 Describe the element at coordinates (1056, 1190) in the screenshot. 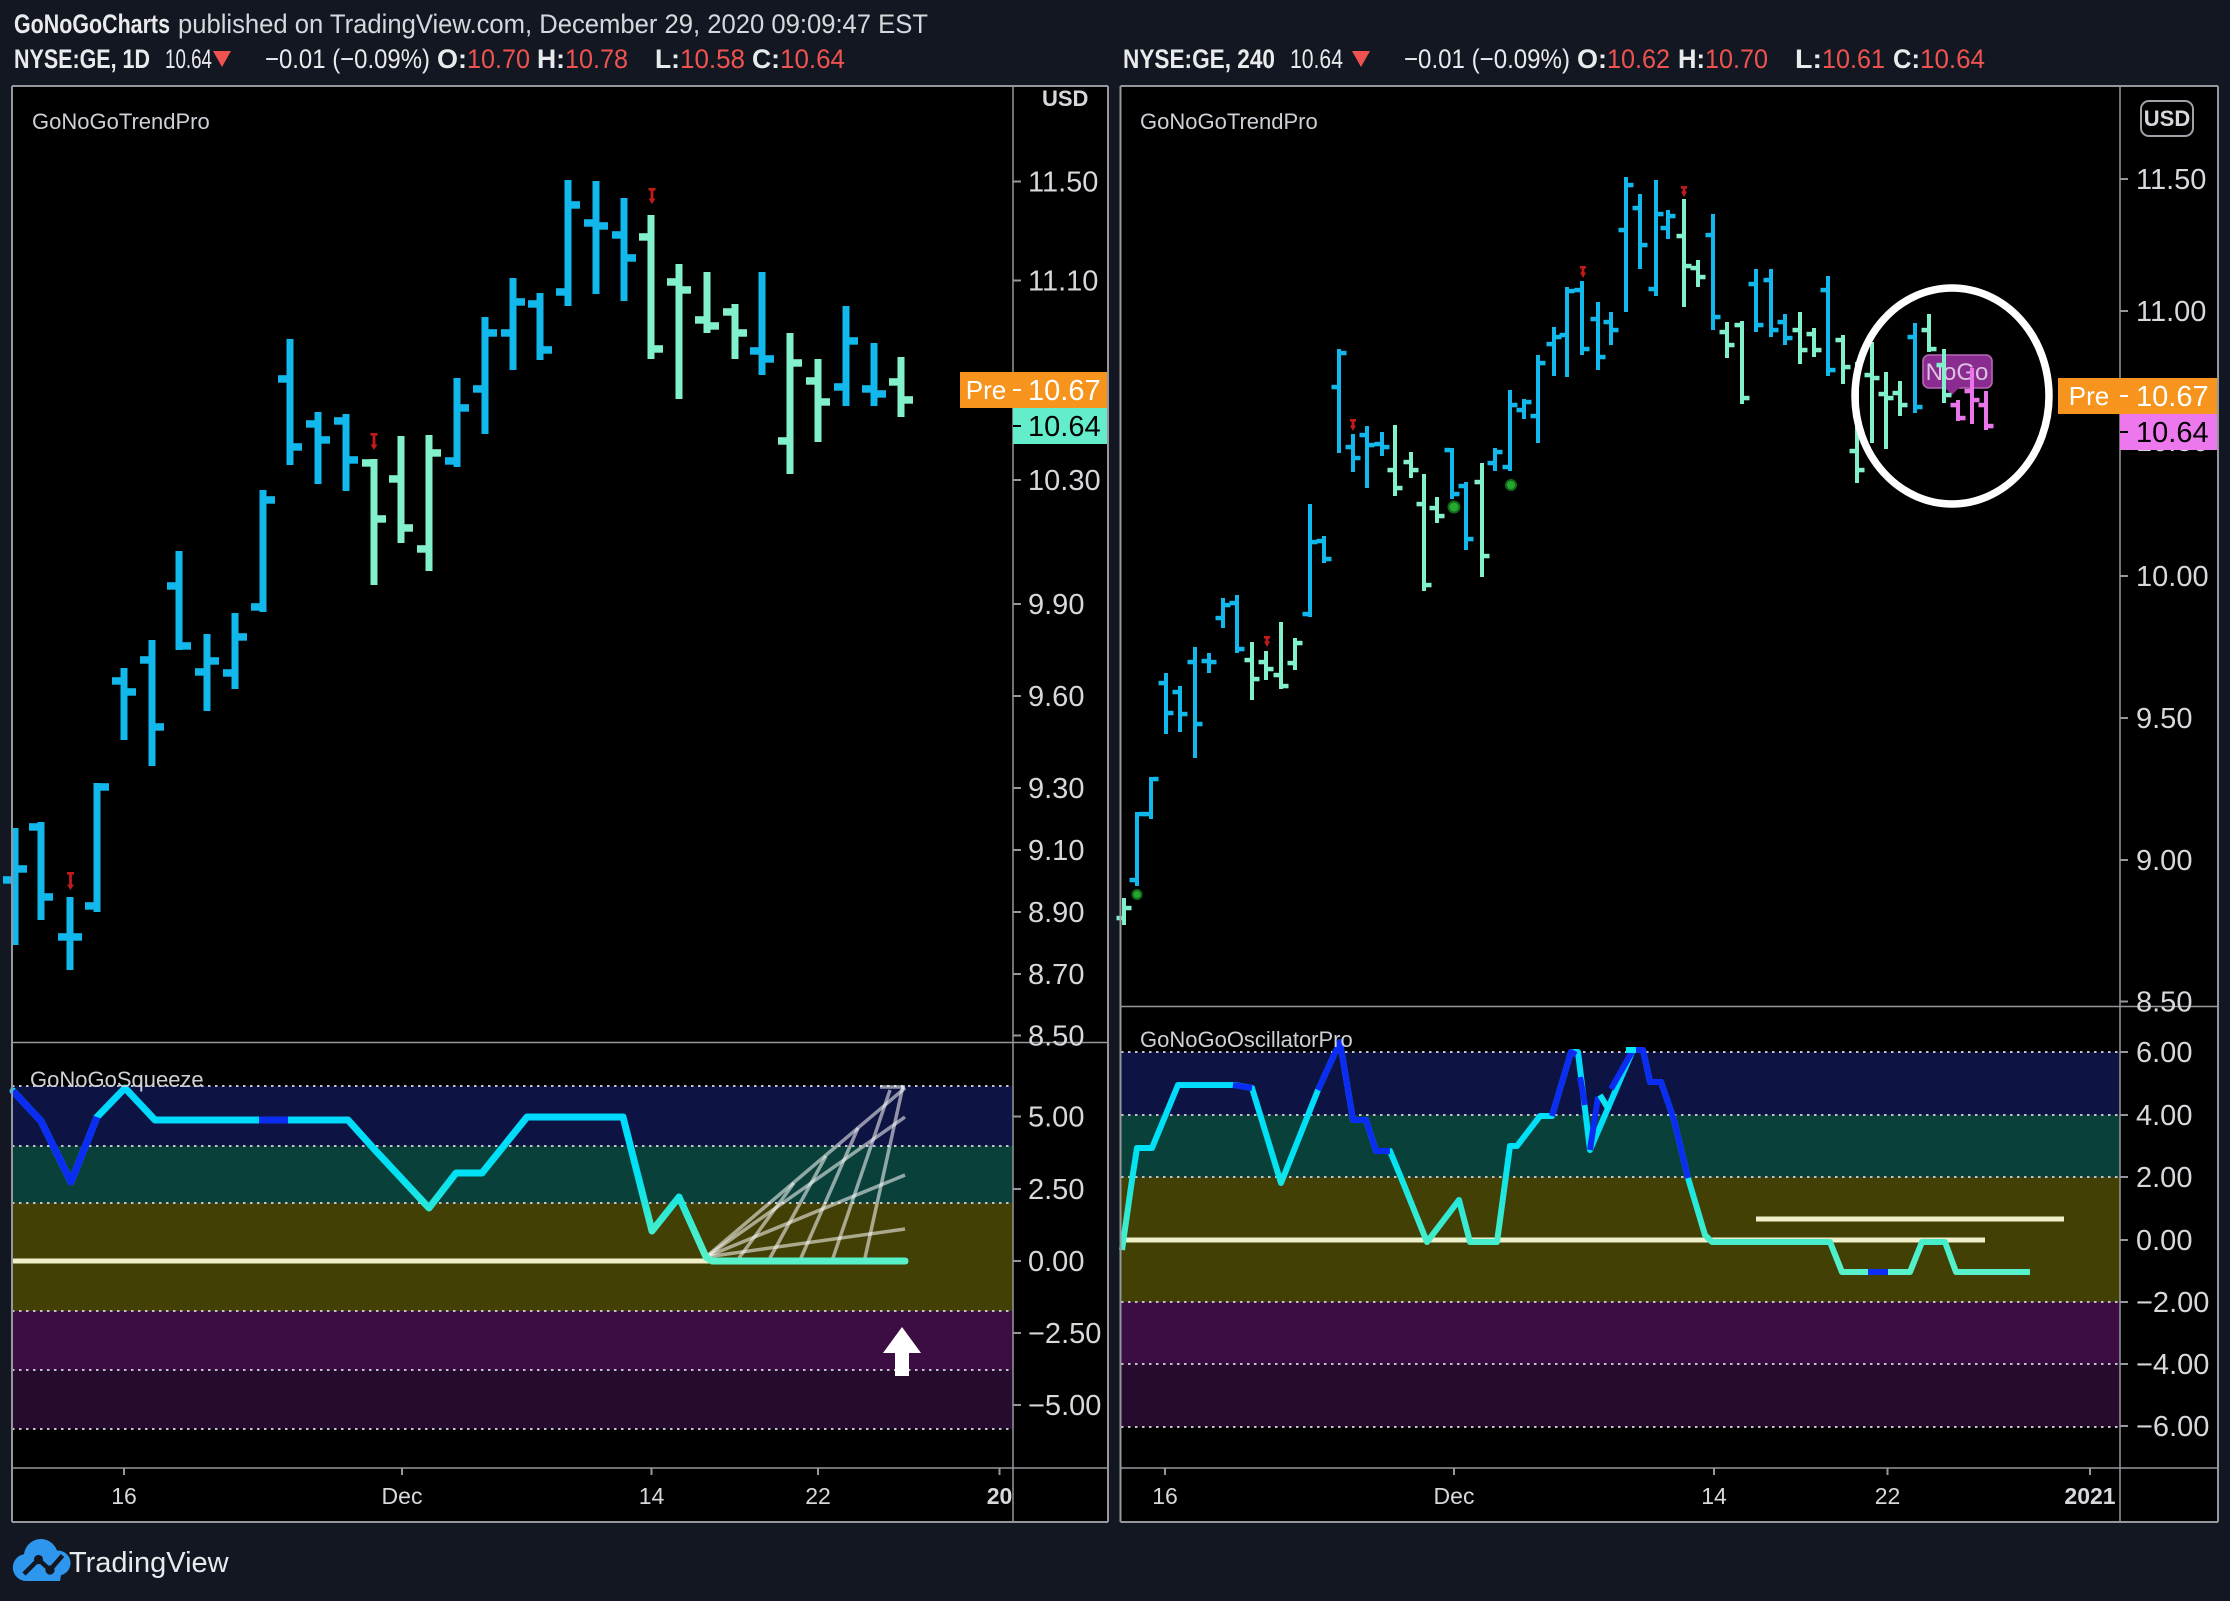

I see `svg-text: 2.50` at that location.